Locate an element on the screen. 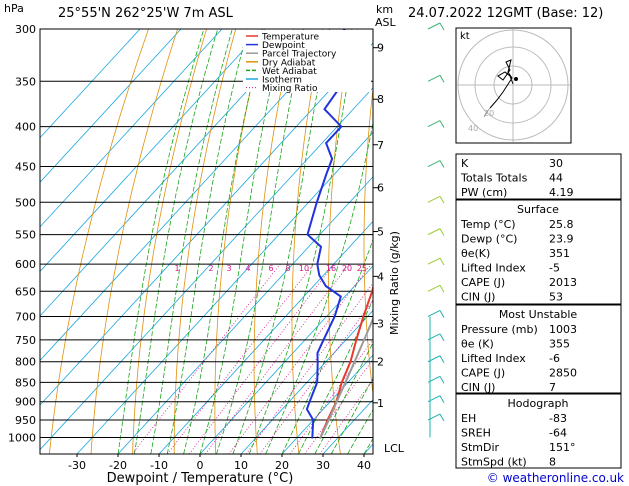 This screenshot has width=629, height=486. hodograph-ring-label: 20 is located at coordinates (489, 113).